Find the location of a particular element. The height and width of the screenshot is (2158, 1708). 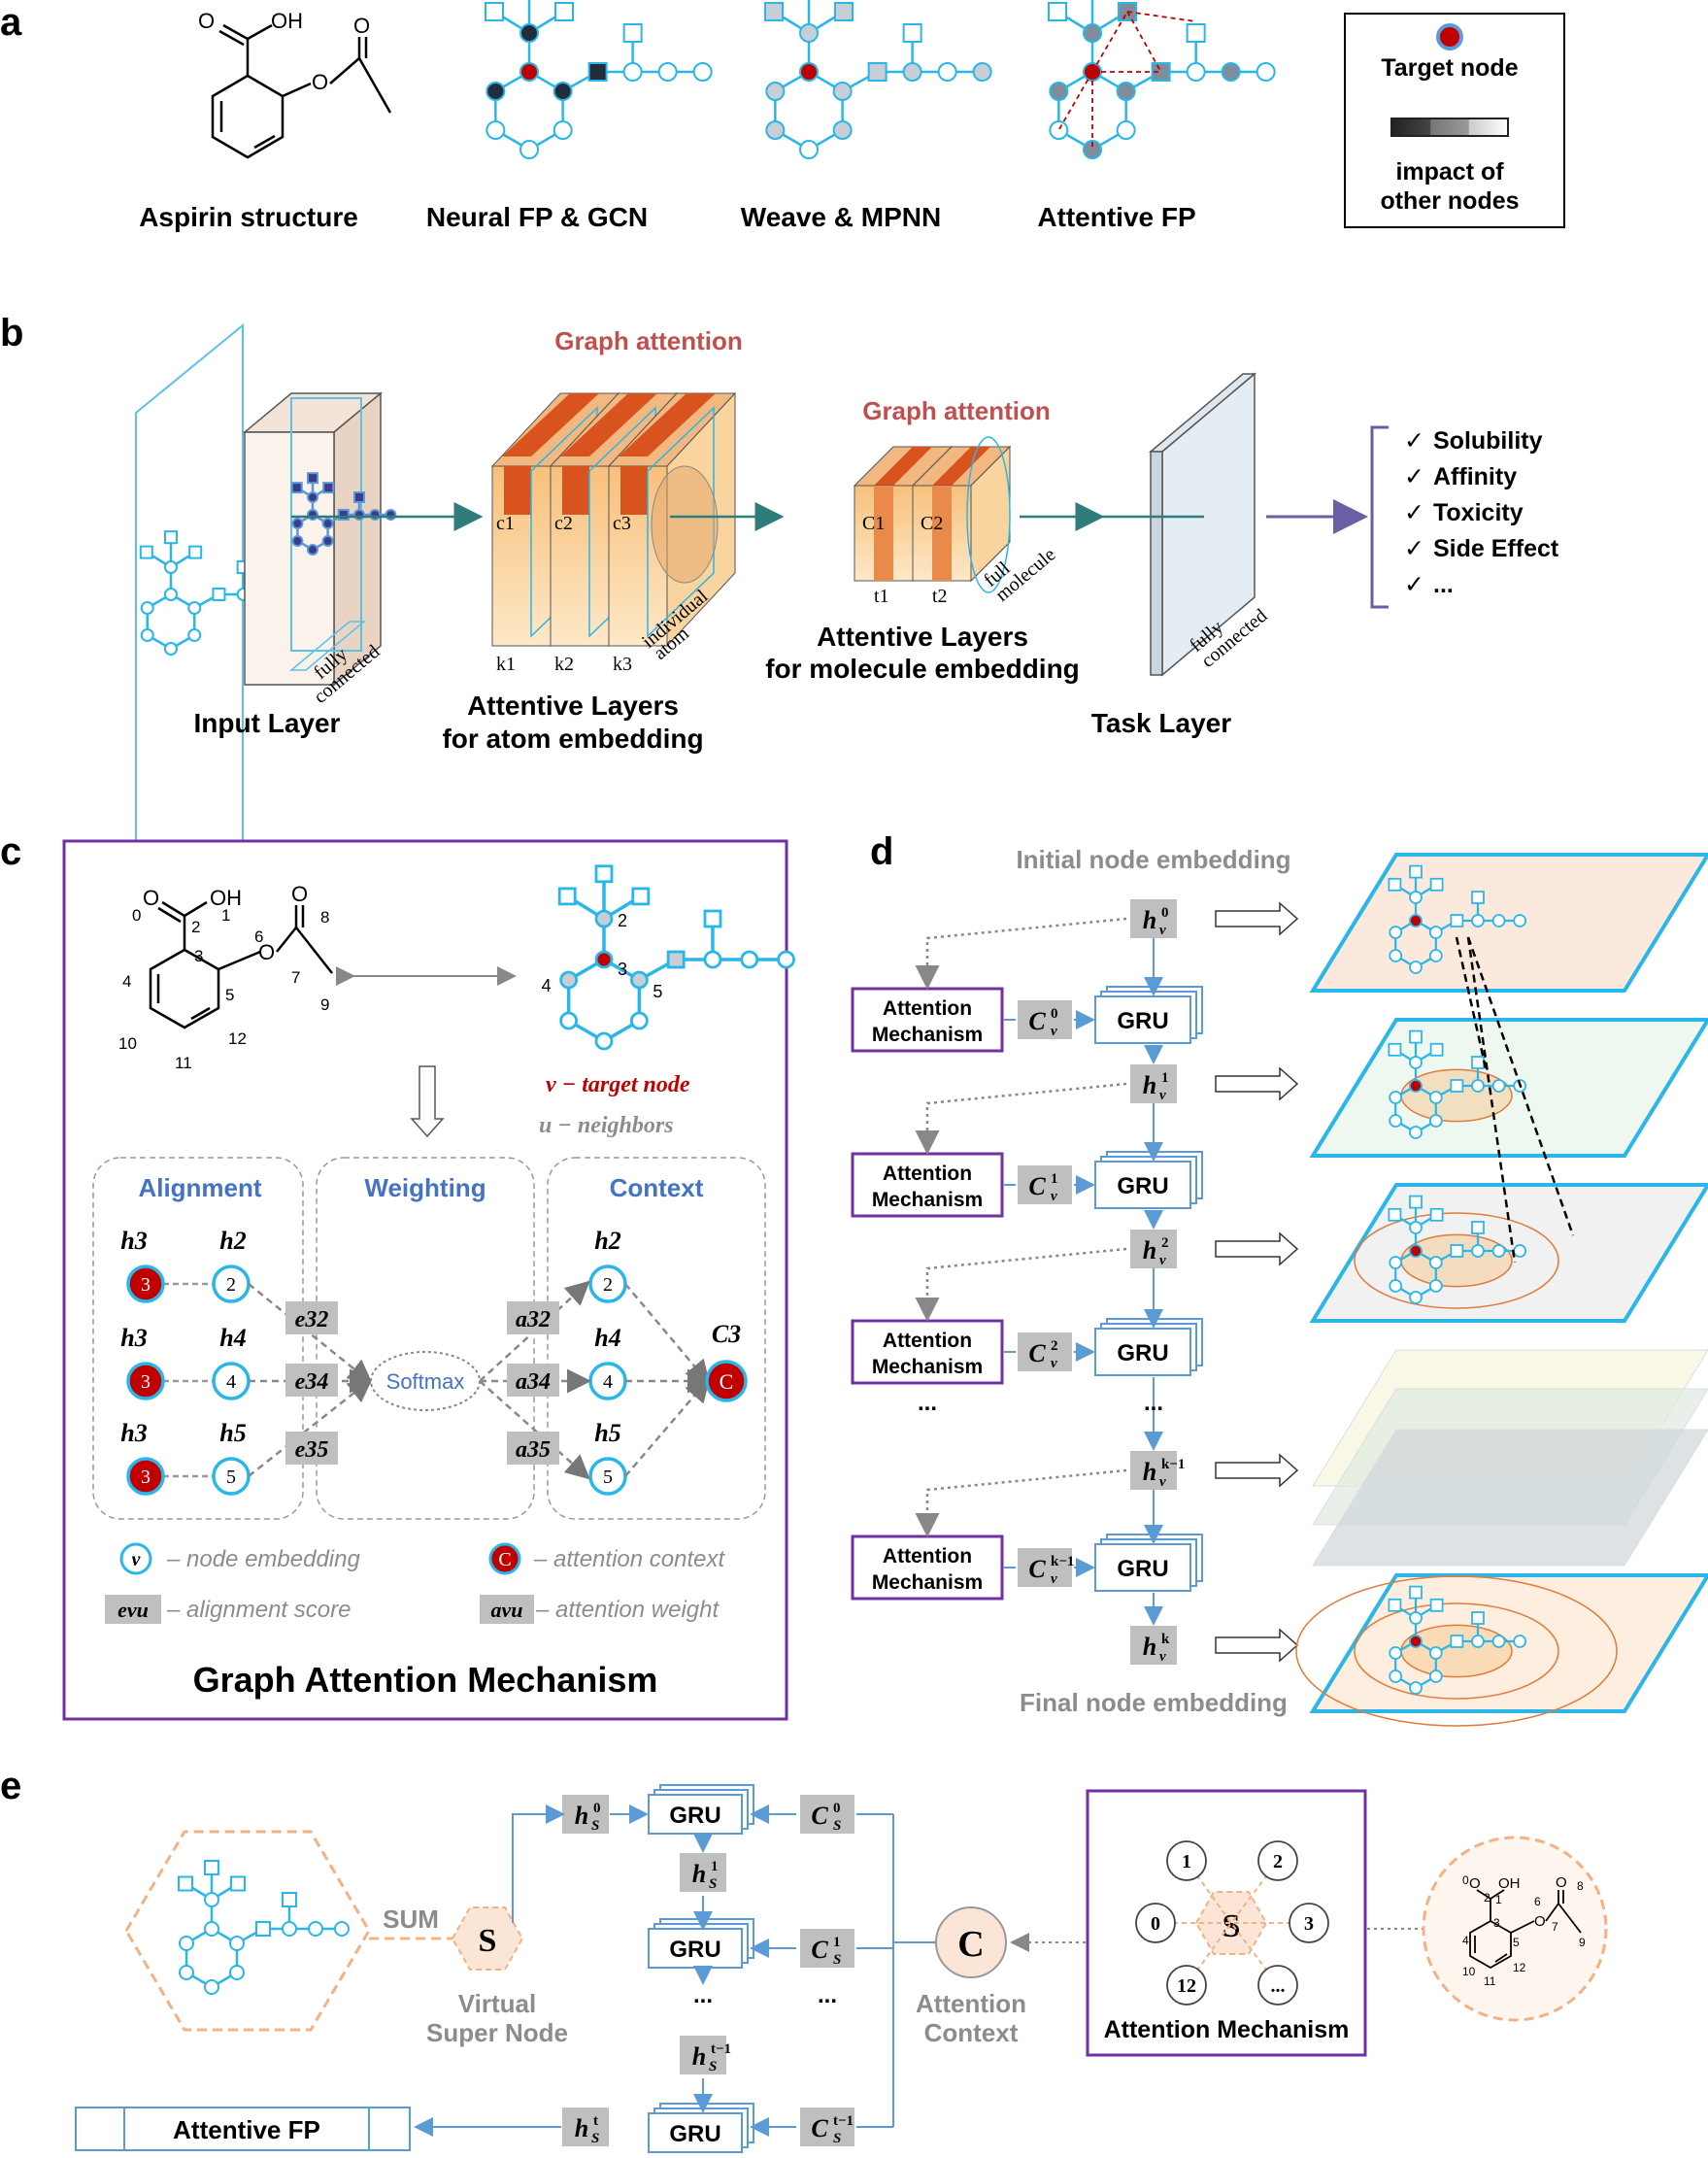

graph-number: 3 is located at coordinates (622, 969).